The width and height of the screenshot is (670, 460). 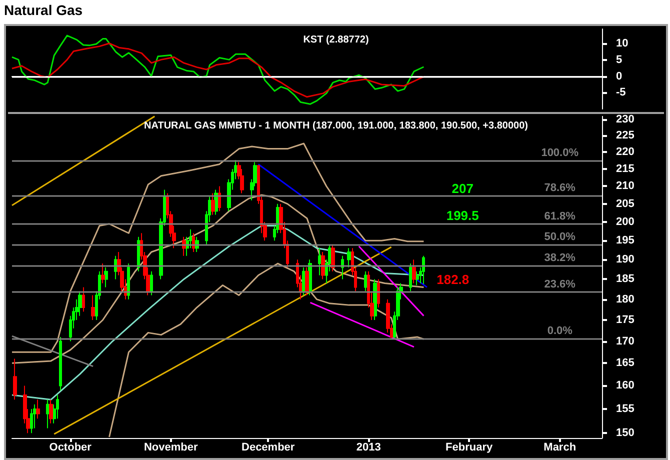 What do you see at coordinates (43, 10) in the screenshot?
I see `chart-title: Natural Gas` at bounding box center [43, 10].